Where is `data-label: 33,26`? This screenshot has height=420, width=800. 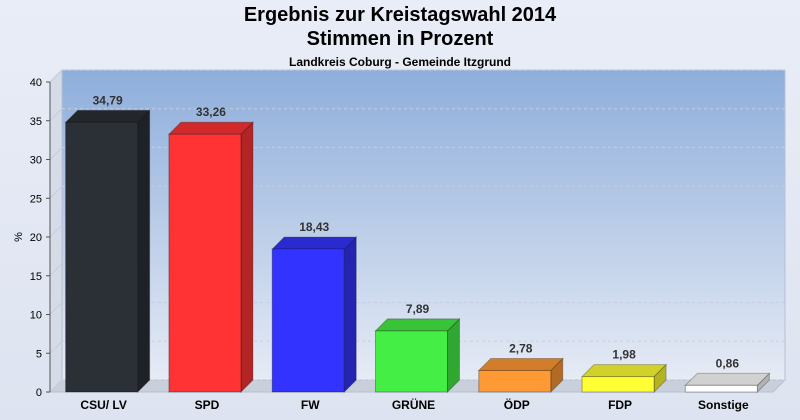 data-label: 33,26 is located at coordinates (211, 112).